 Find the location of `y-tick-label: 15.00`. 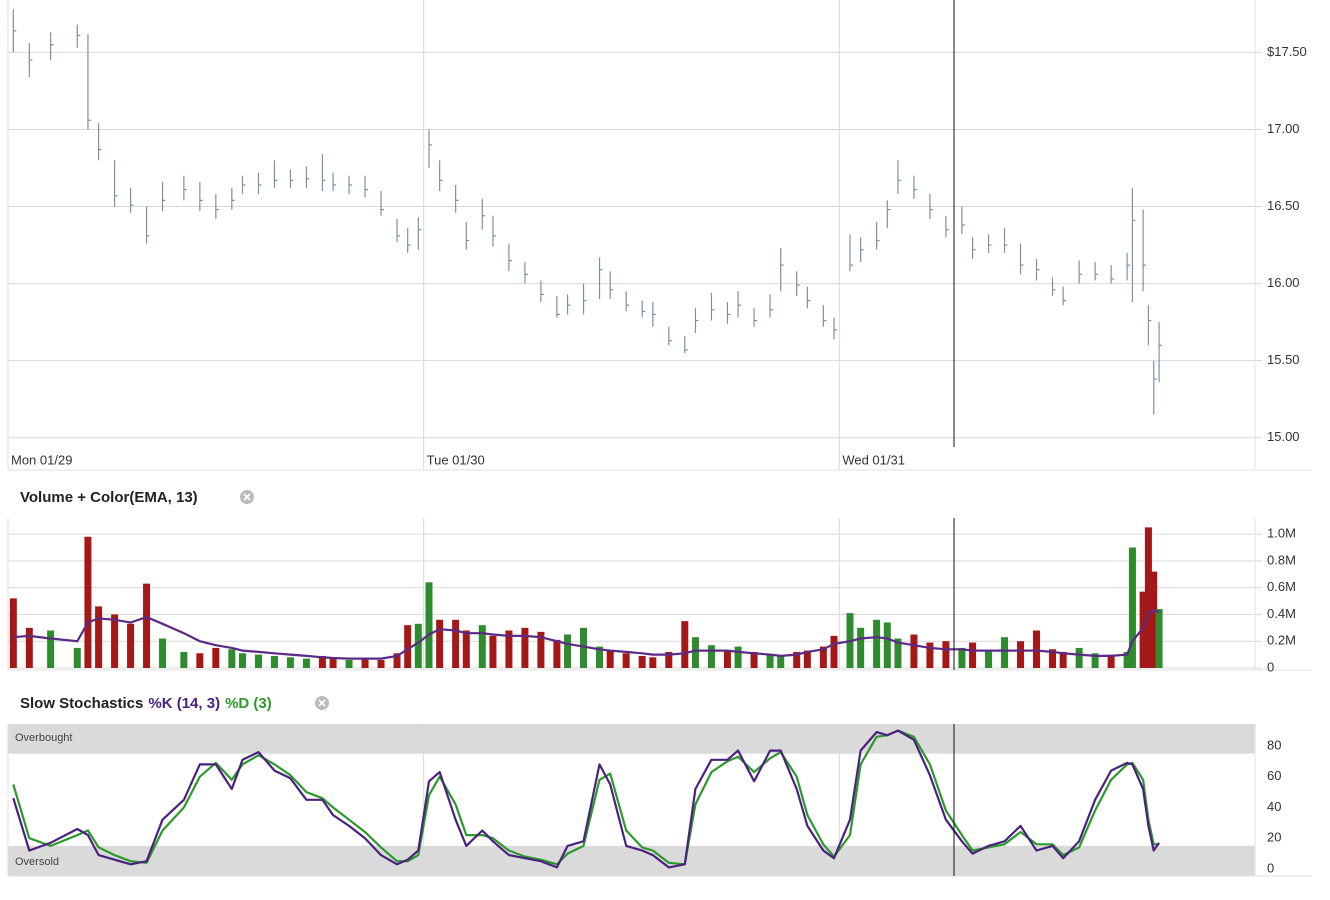

y-tick-label: 15.00 is located at coordinates (1283, 436).